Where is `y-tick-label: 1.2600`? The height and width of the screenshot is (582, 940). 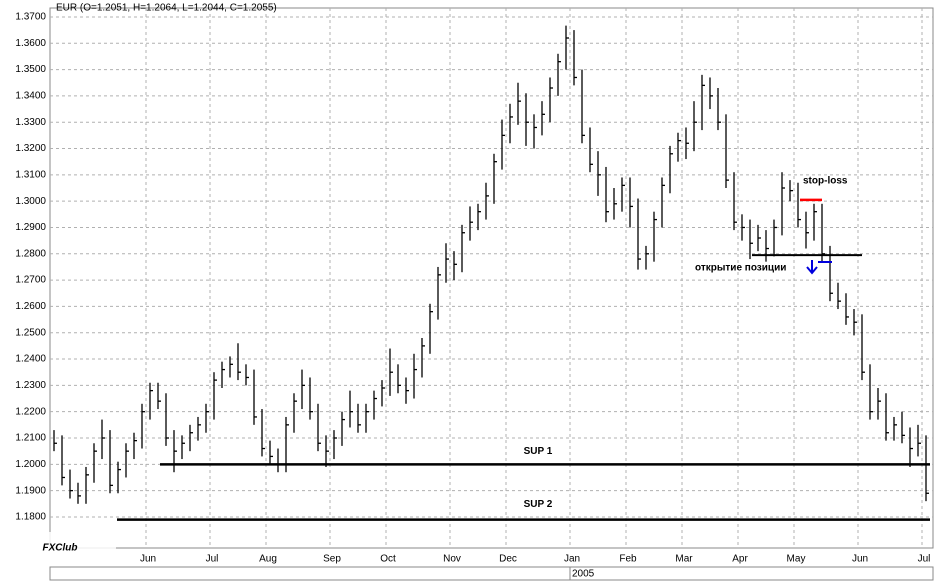 y-tick-label: 1.2600 is located at coordinates (30, 306).